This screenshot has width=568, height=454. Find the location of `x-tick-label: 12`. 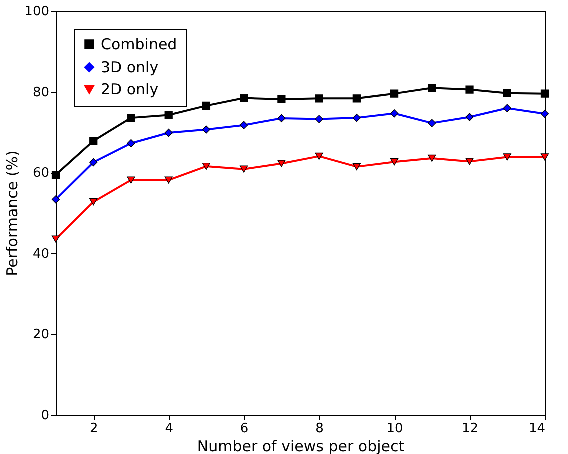

x-tick-label: 12 is located at coordinates (470, 429).